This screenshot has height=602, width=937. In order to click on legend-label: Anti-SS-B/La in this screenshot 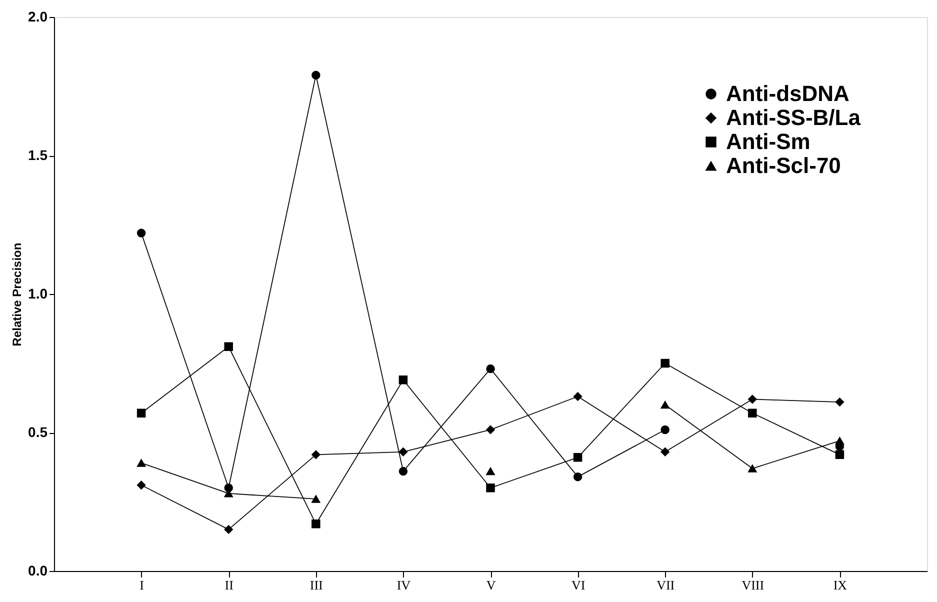, I will do `click(794, 117)`.